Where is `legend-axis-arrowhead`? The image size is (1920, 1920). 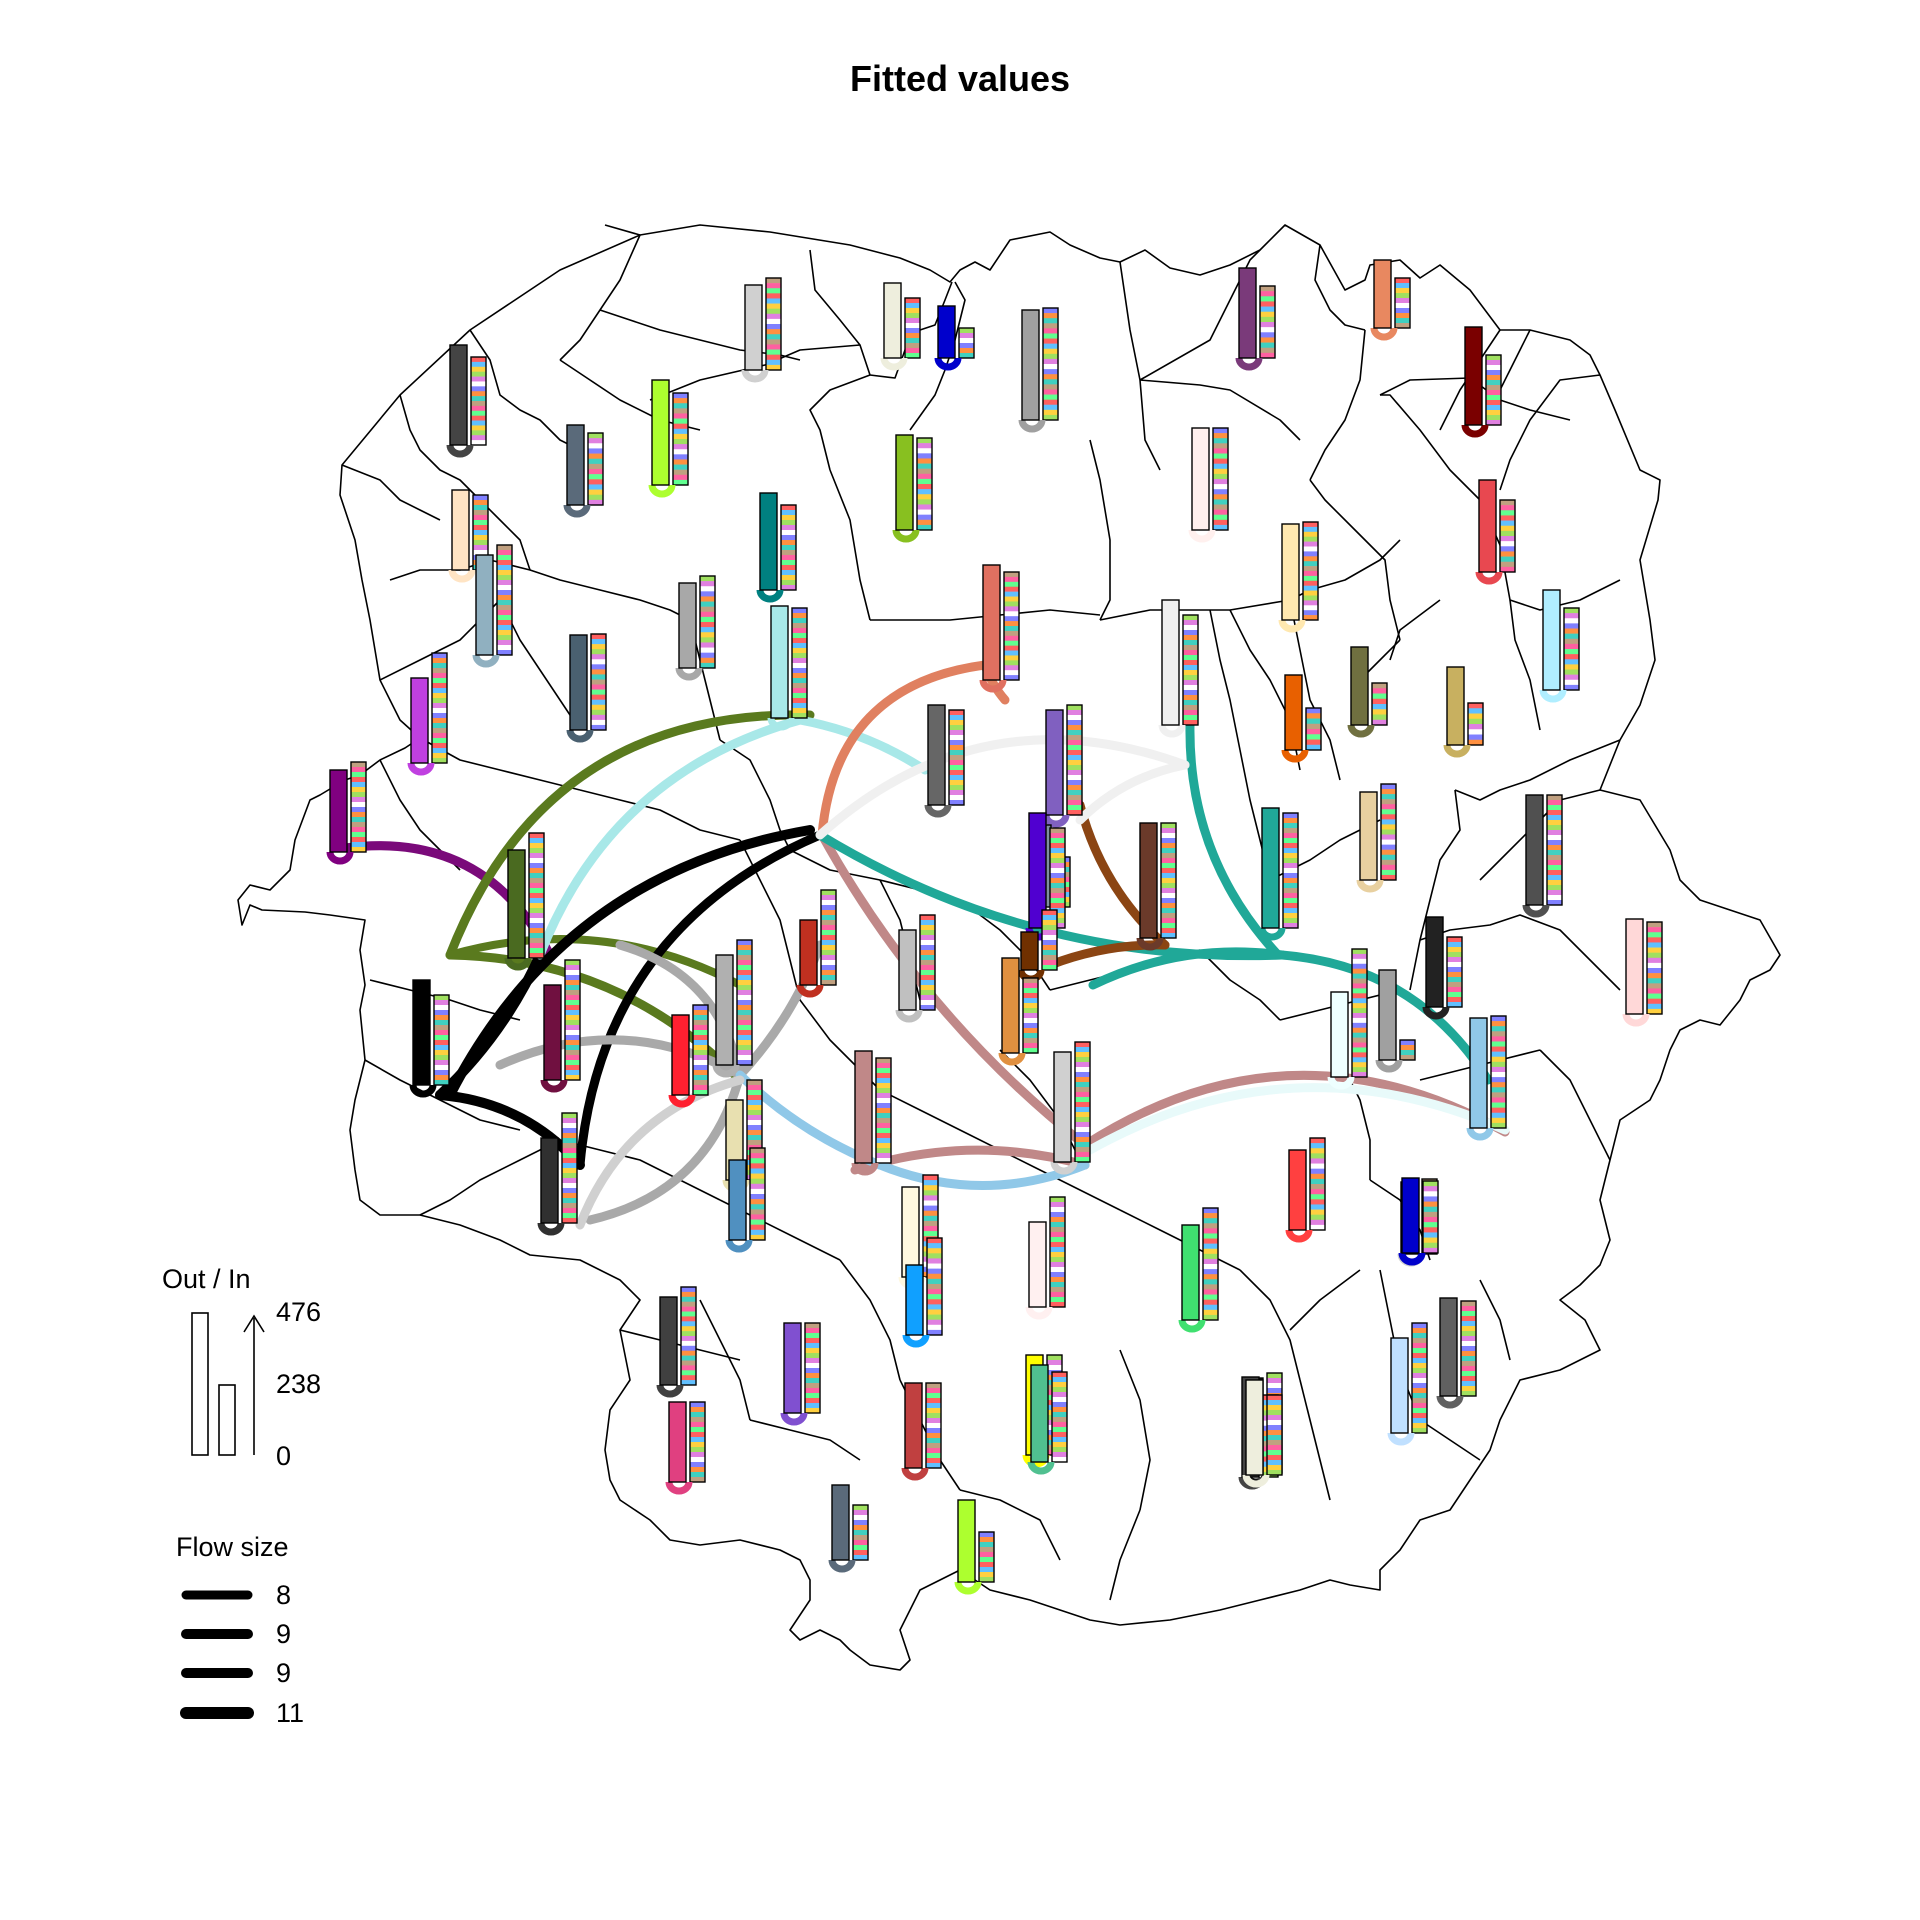 legend-axis-arrowhead is located at coordinates (254, 1323).